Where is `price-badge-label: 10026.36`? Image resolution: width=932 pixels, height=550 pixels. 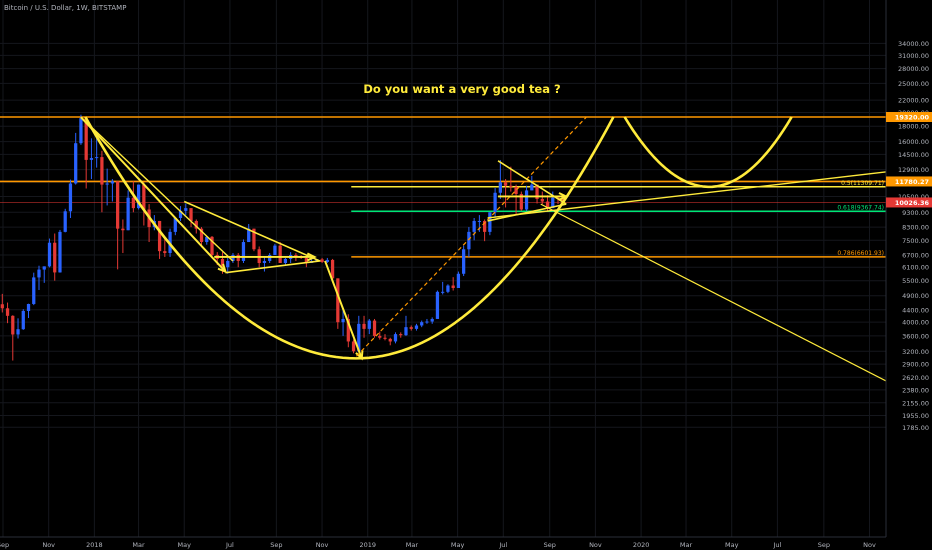
price-badge-label: 10026.36 is located at coordinates (912, 203).